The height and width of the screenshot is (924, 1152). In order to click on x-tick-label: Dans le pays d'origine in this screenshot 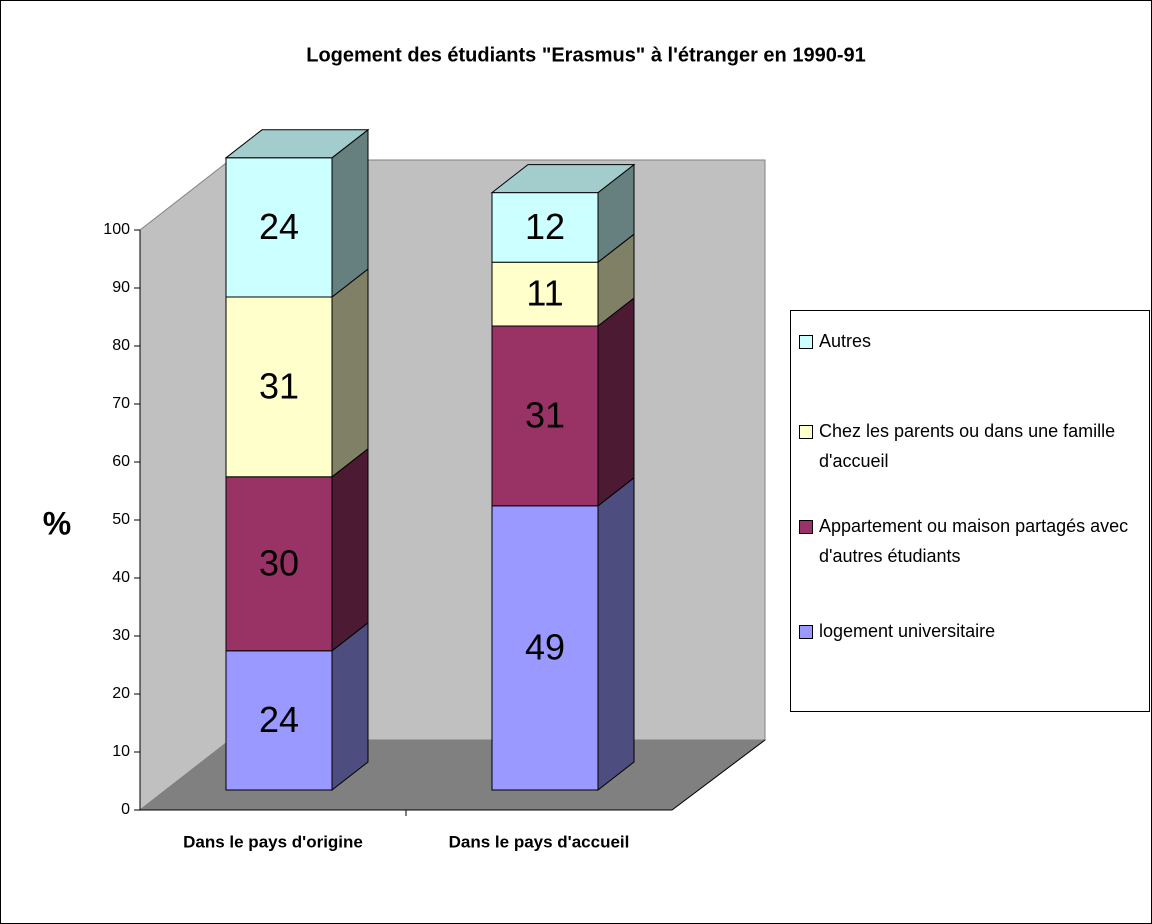, I will do `click(273, 841)`.